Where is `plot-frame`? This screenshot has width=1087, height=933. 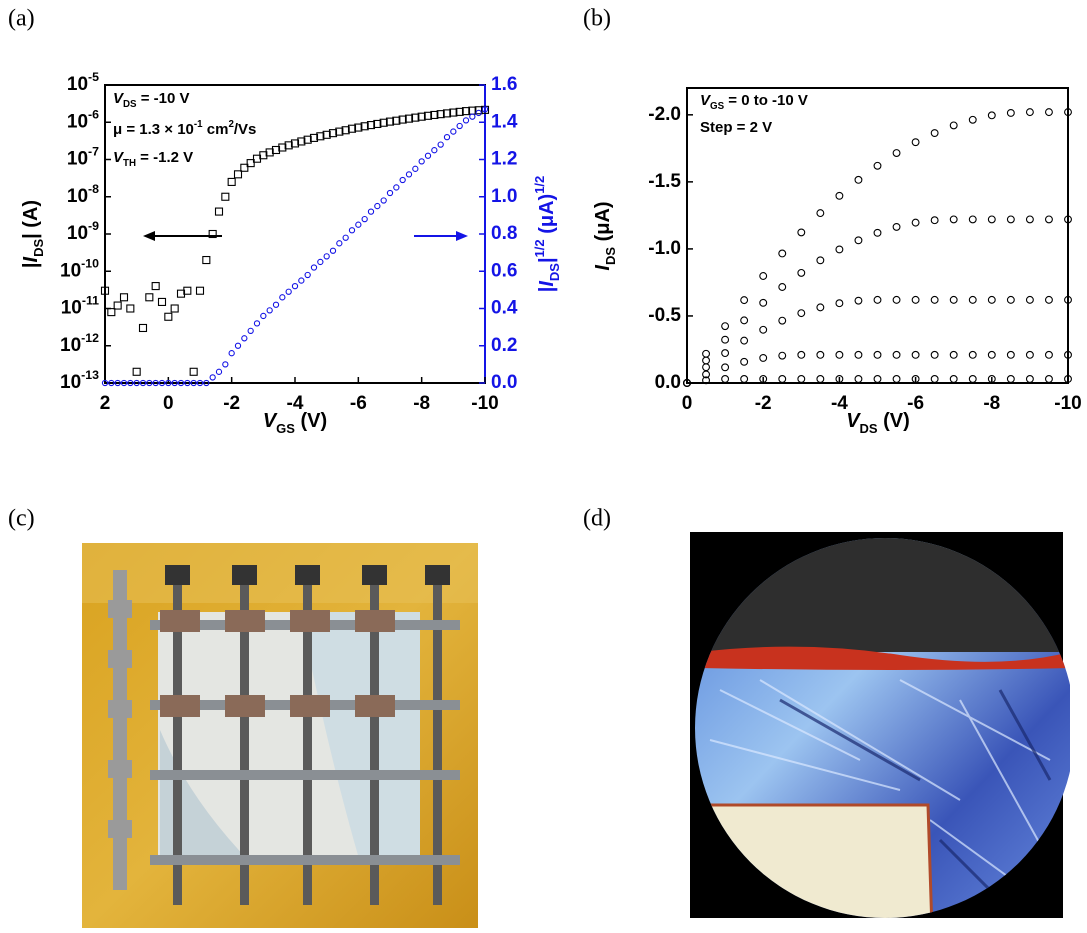 plot-frame is located at coordinates (877, 235).